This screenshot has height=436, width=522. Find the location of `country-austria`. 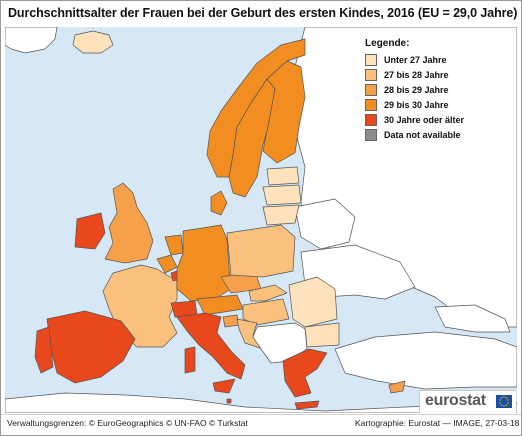

country-austria is located at coordinates (220, 305).